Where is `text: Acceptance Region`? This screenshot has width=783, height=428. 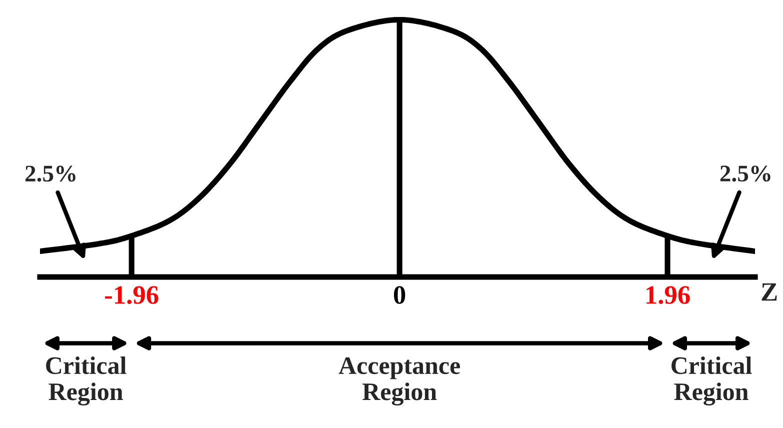
text: Acceptance Region is located at coordinates (399, 381).